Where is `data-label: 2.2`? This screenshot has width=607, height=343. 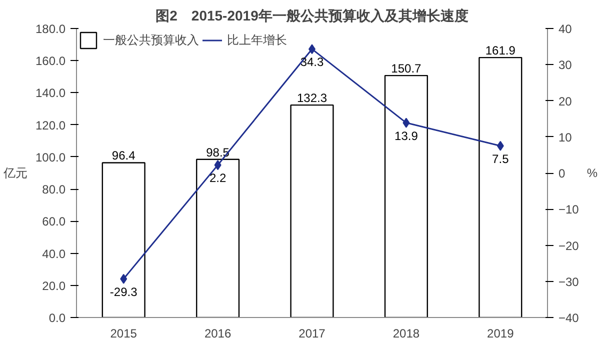
data-label: 2.2 is located at coordinates (217, 178).